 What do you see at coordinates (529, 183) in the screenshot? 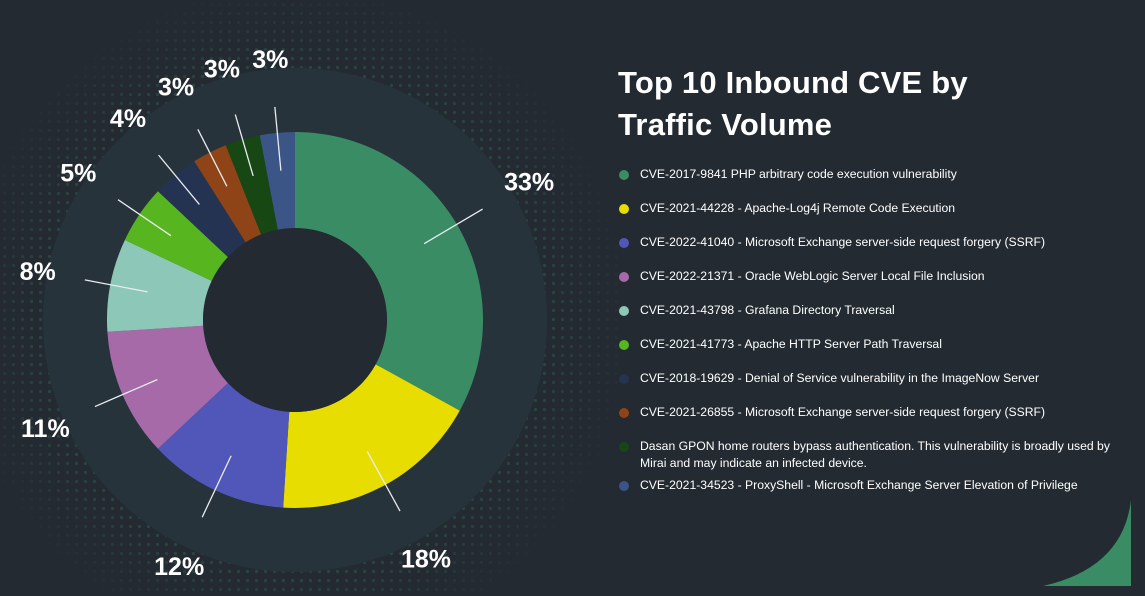
I see `slice-data-label: 33%` at bounding box center [529, 183].